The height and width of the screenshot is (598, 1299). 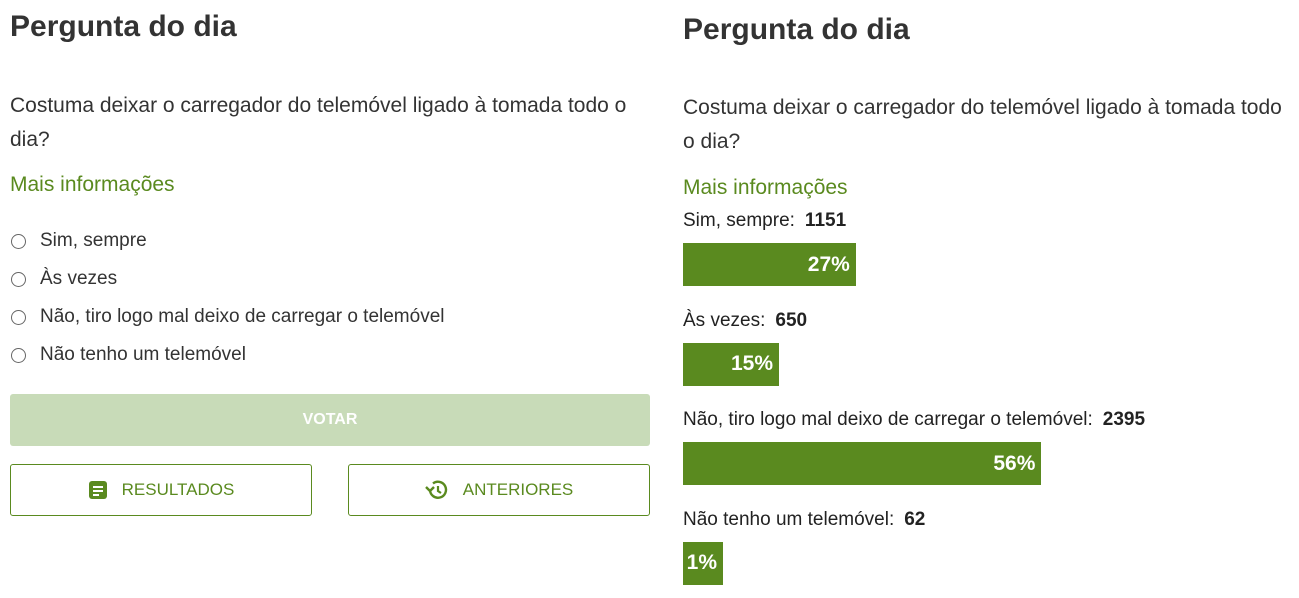 I want to click on previous-button: ANTERIORES, so click(x=499, y=490).